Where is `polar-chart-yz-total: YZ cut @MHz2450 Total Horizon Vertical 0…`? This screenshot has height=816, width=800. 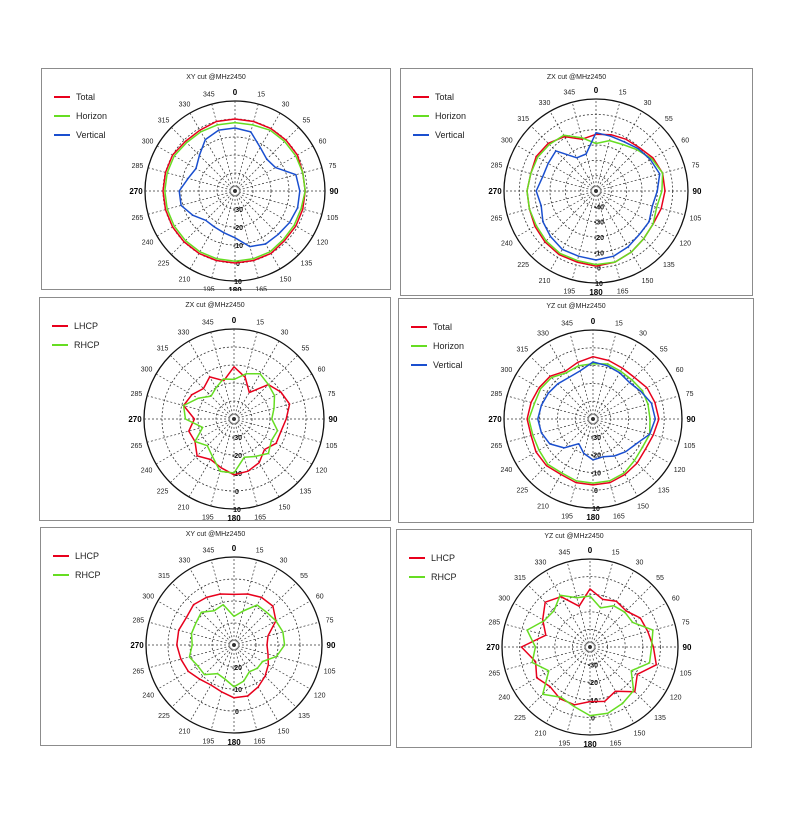 polar-chart-yz-total: YZ cut @MHz2450 Total Horizon Vertical 0… is located at coordinates (576, 410).